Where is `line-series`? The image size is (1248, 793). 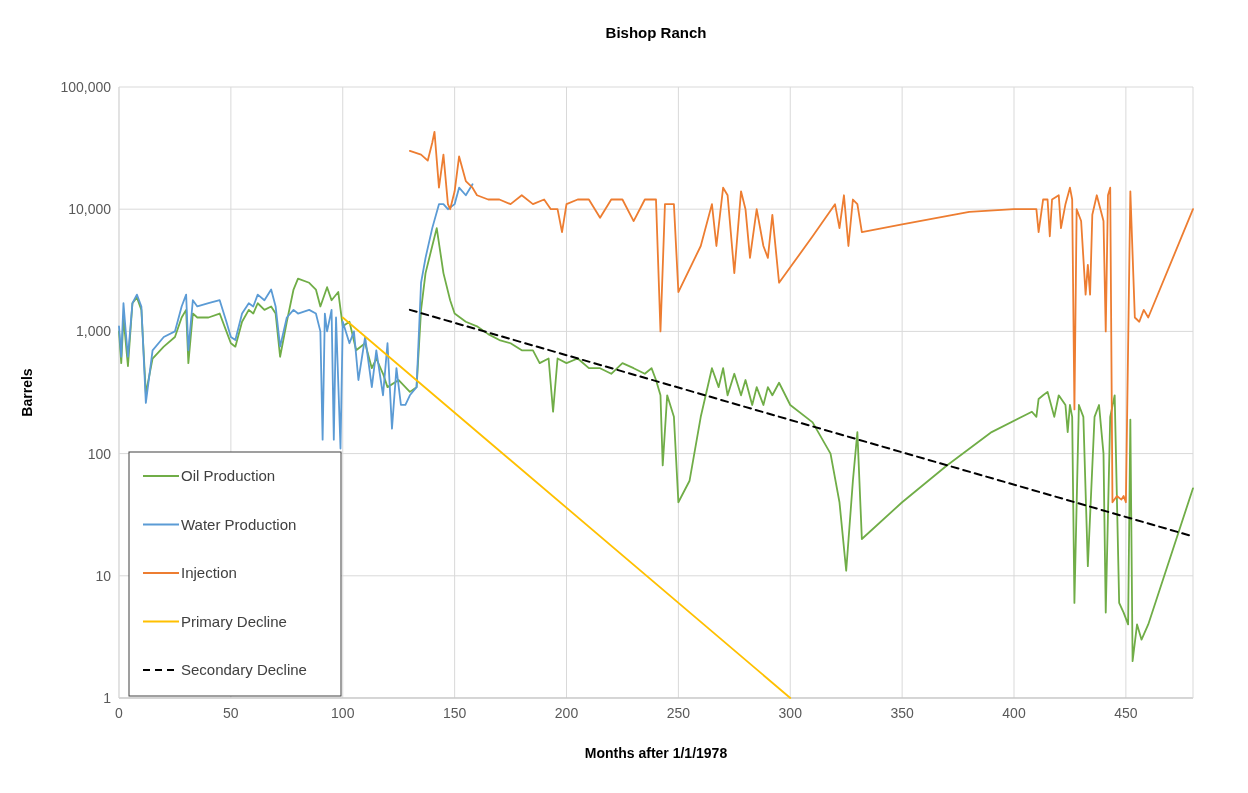
line-series is located at coordinates (296, 316).